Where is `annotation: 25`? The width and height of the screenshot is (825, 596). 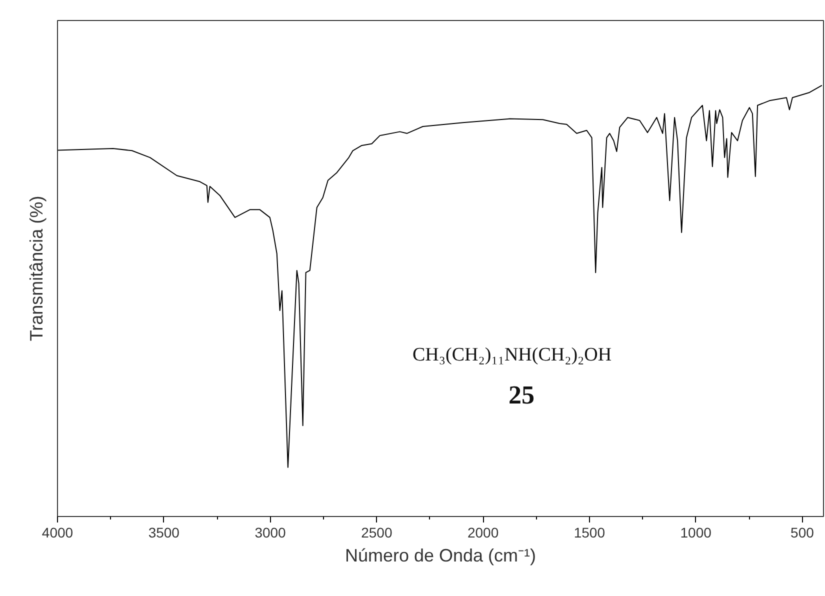
annotation: 25 is located at coordinates (521, 395).